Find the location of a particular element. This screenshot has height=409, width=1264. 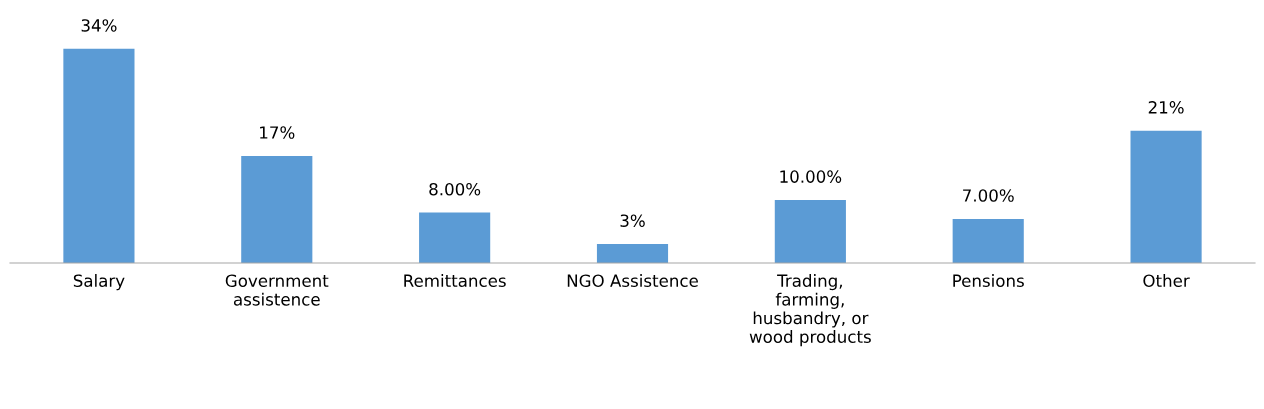

x-tick-label: Other is located at coordinates (1166, 281).